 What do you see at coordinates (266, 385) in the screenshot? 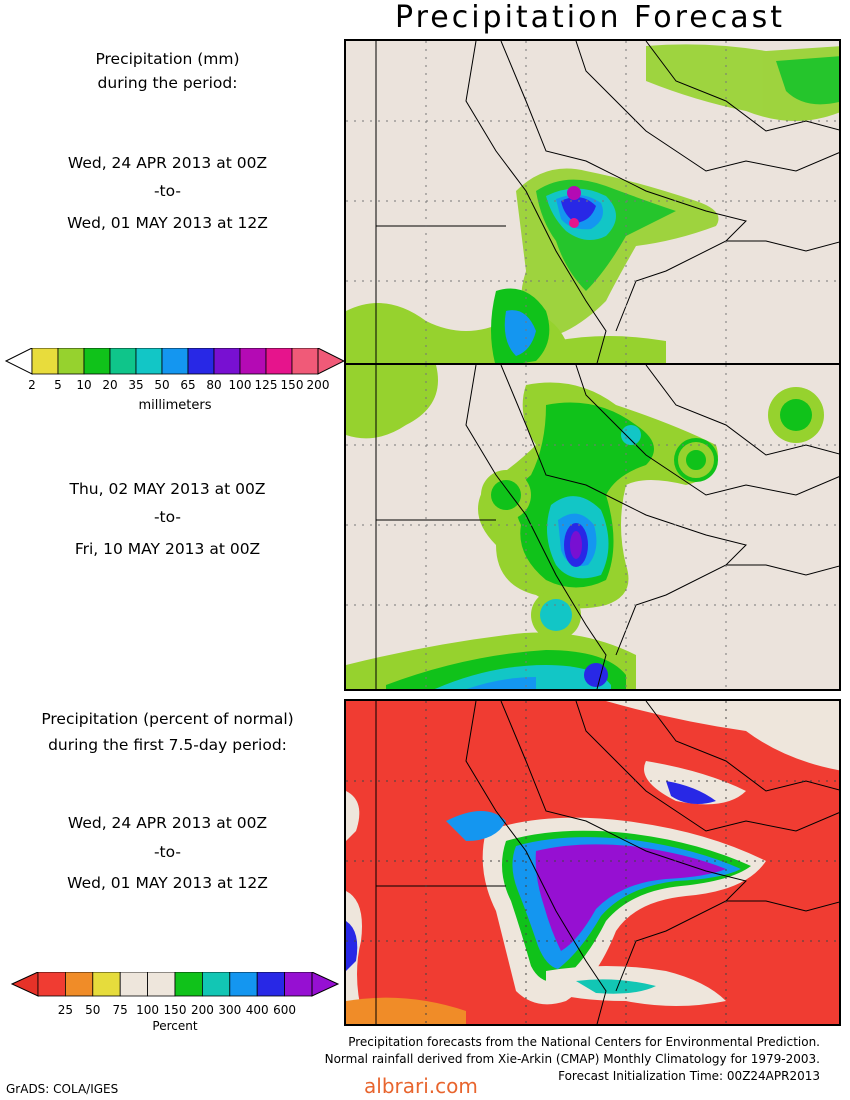
I see `colorbar-tick-label: 125` at bounding box center [266, 385].